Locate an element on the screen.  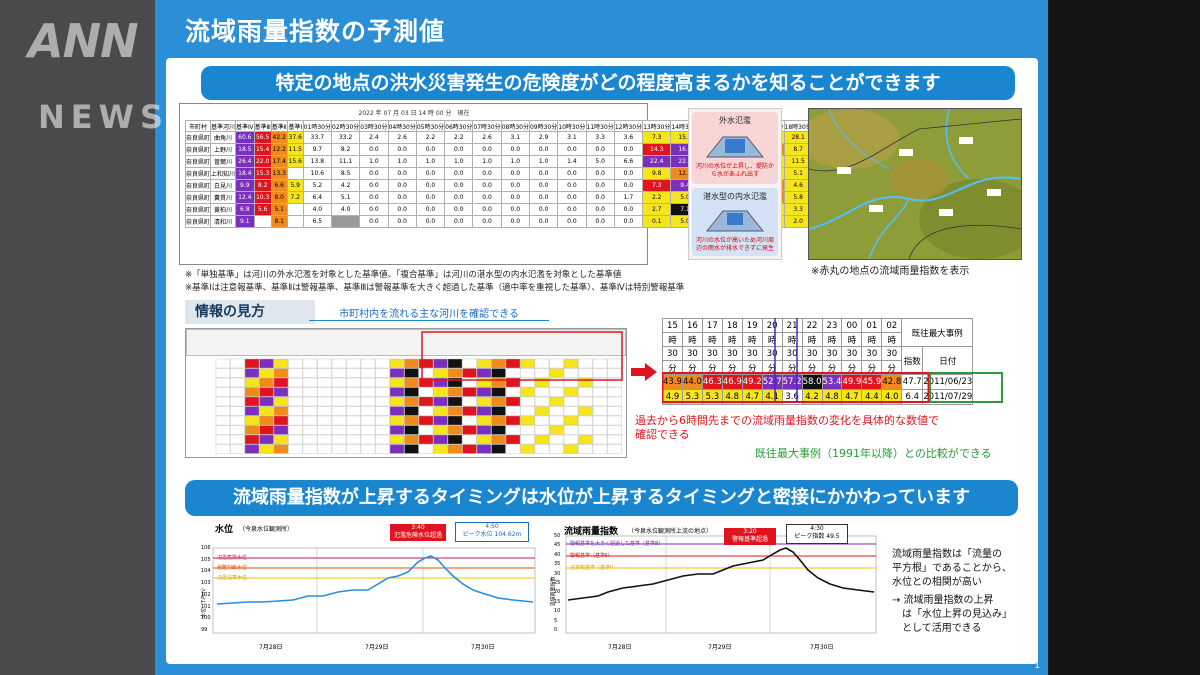
table1-value-cell: 5.1 is located at coordinates (279, 209).